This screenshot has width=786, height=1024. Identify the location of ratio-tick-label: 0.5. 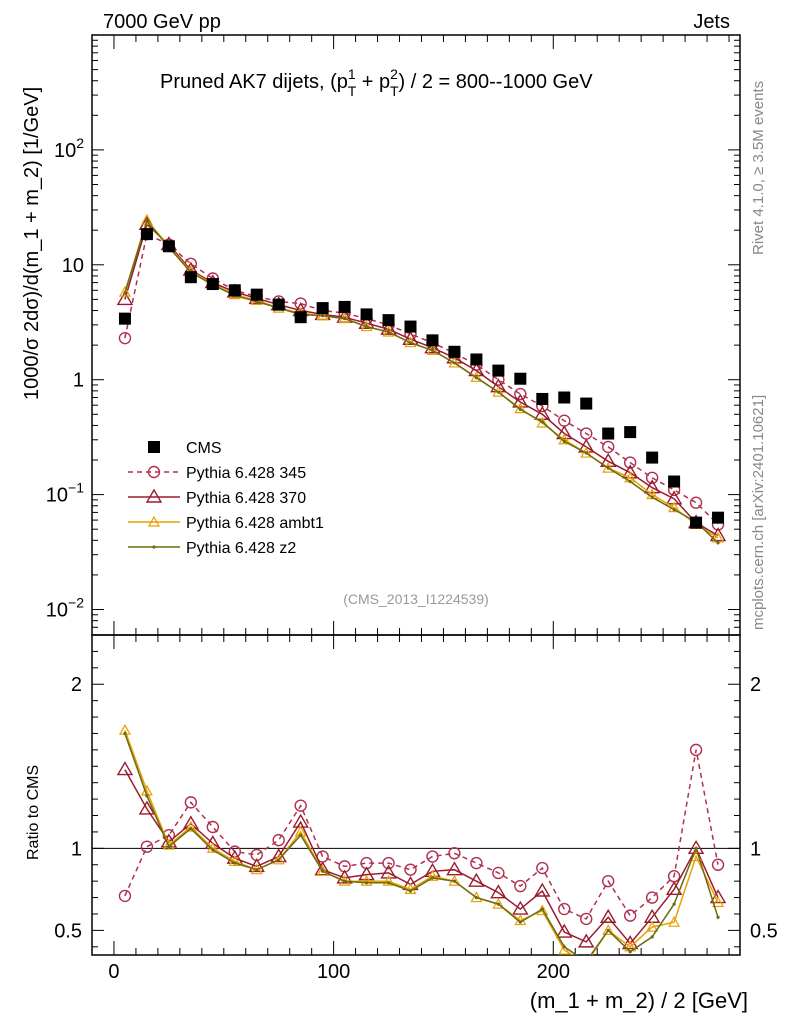
(68, 931).